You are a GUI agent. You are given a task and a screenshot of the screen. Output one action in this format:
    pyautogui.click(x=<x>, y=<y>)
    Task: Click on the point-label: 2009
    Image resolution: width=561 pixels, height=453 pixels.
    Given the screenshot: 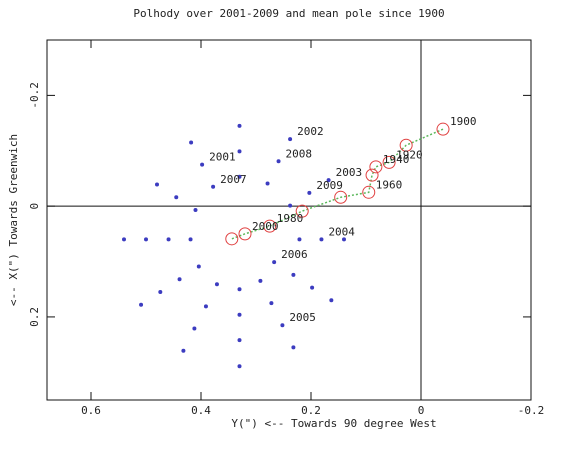 What is the action you would take?
    pyautogui.click(x=329, y=185)
    